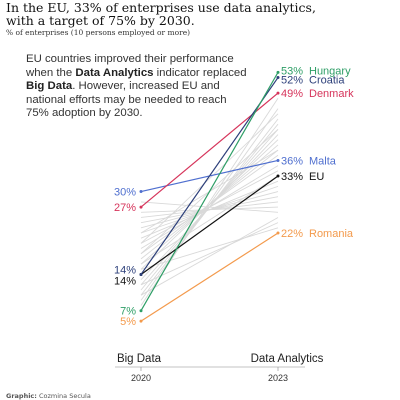  Describe the element at coordinates (64, 396) in the screenshot. I see `credit-author: Cozmina Secula` at that location.